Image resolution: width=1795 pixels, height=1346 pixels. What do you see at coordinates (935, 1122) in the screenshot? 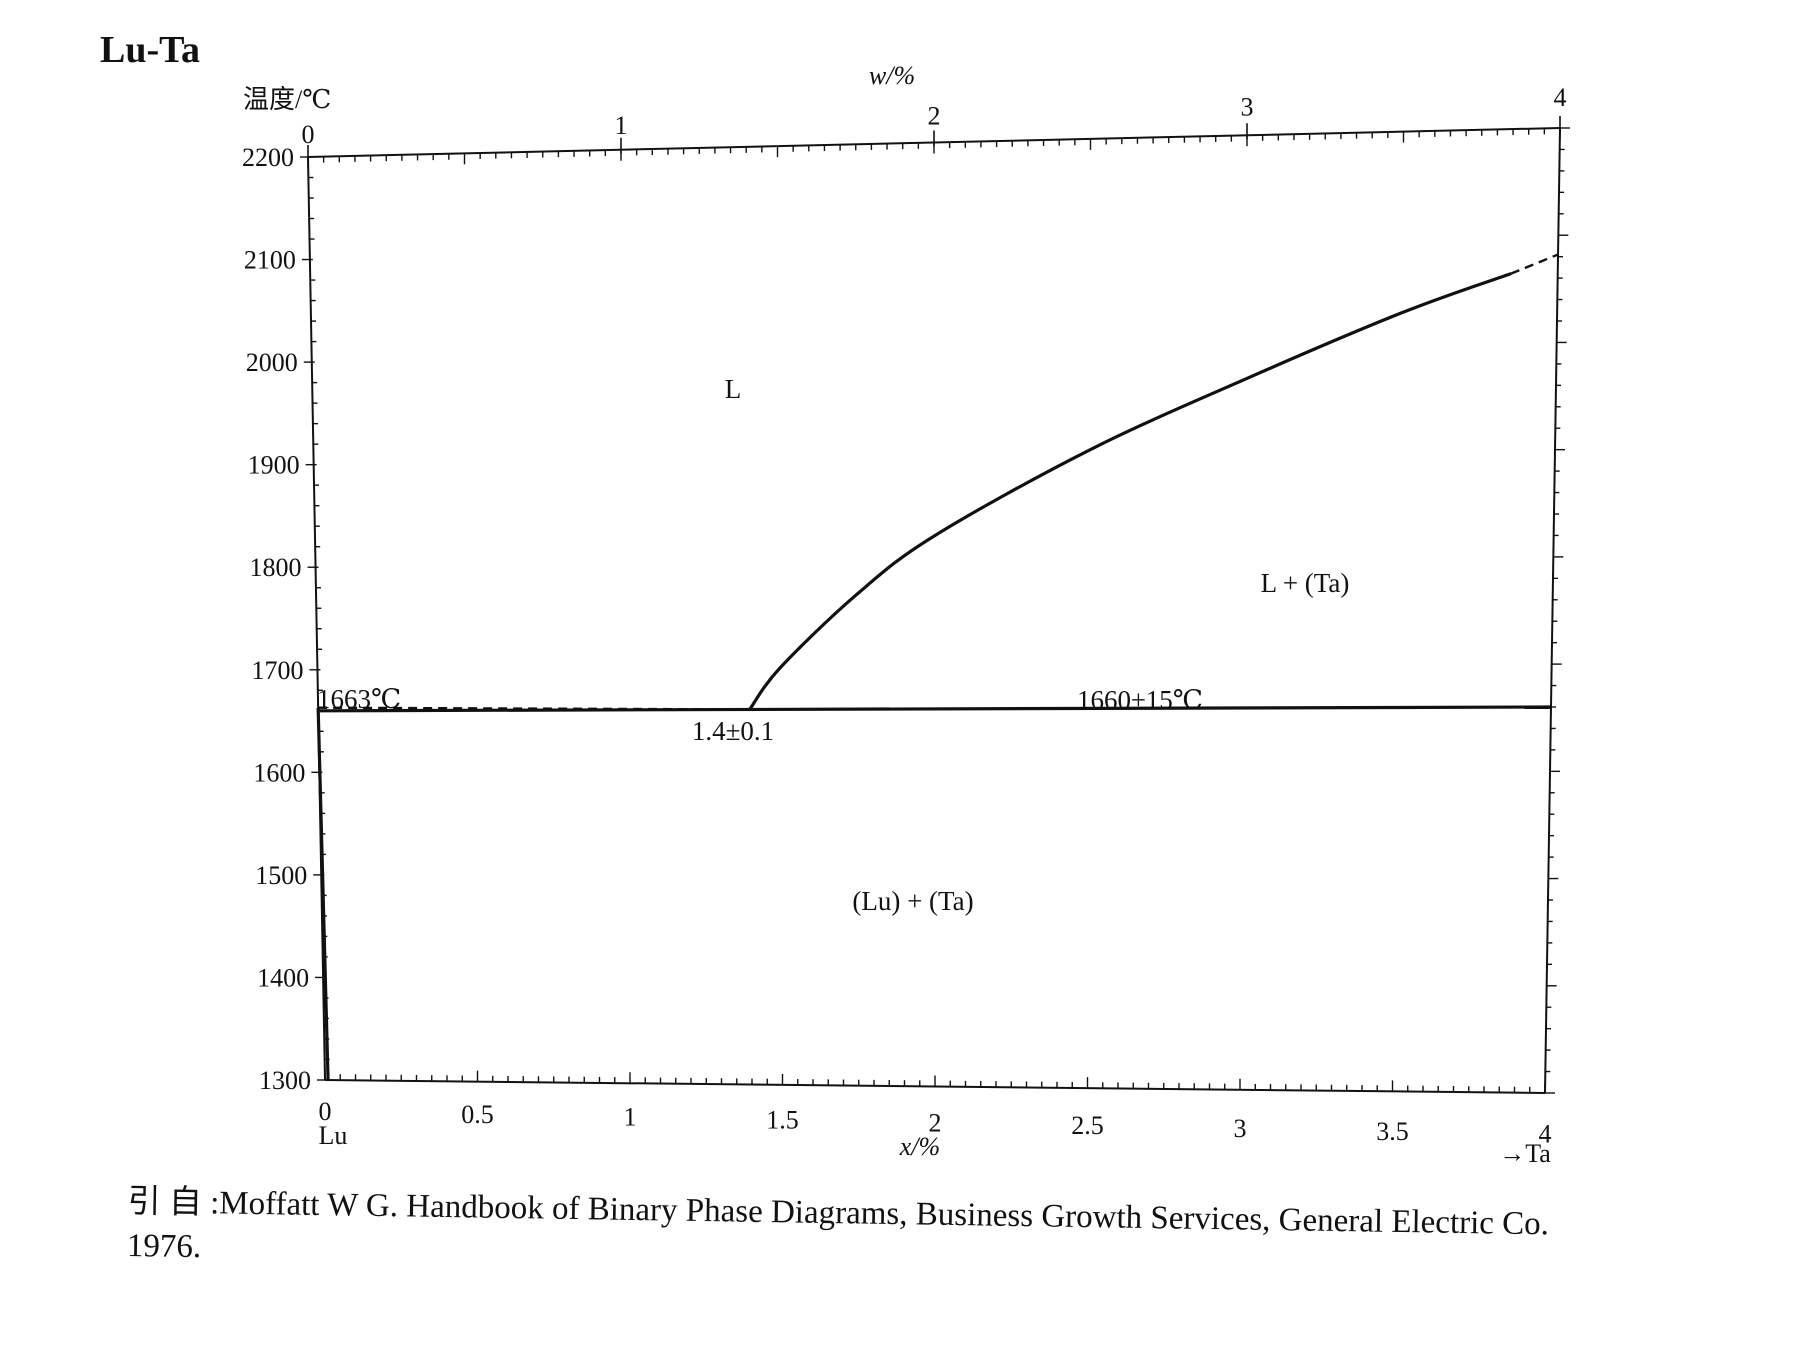
I see `x-tick-label-bottom: 2` at bounding box center [935, 1122].